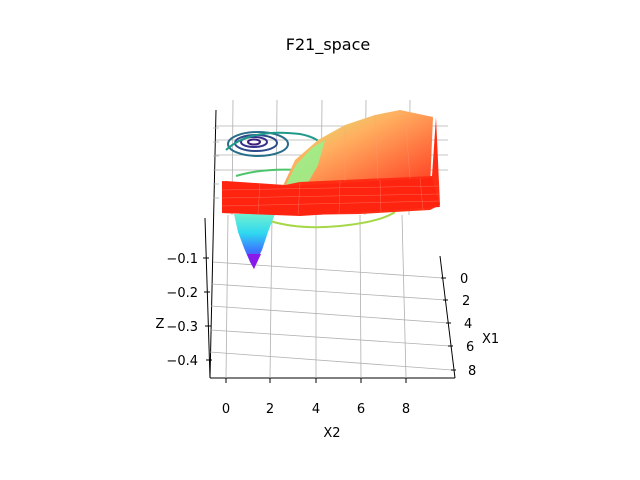  I want to click on x1-tick-label: 8, so click(472, 371).